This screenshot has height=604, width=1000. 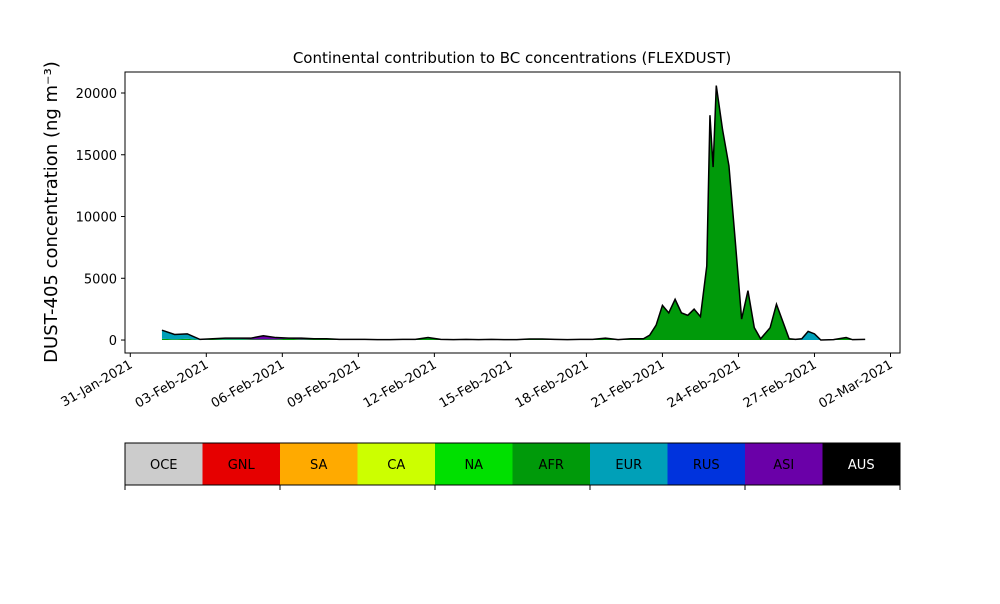 I want to click on legend-frame, so click(x=512, y=464).